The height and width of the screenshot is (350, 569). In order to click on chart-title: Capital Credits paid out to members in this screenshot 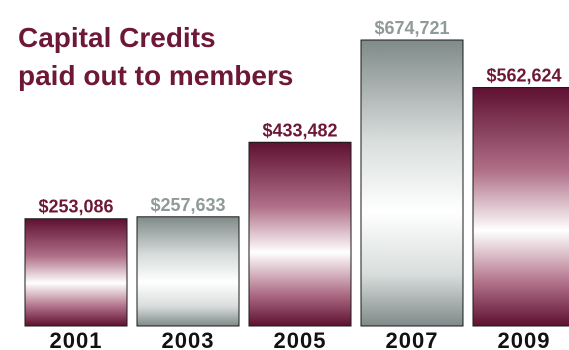, I will do `click(155, 56)`.